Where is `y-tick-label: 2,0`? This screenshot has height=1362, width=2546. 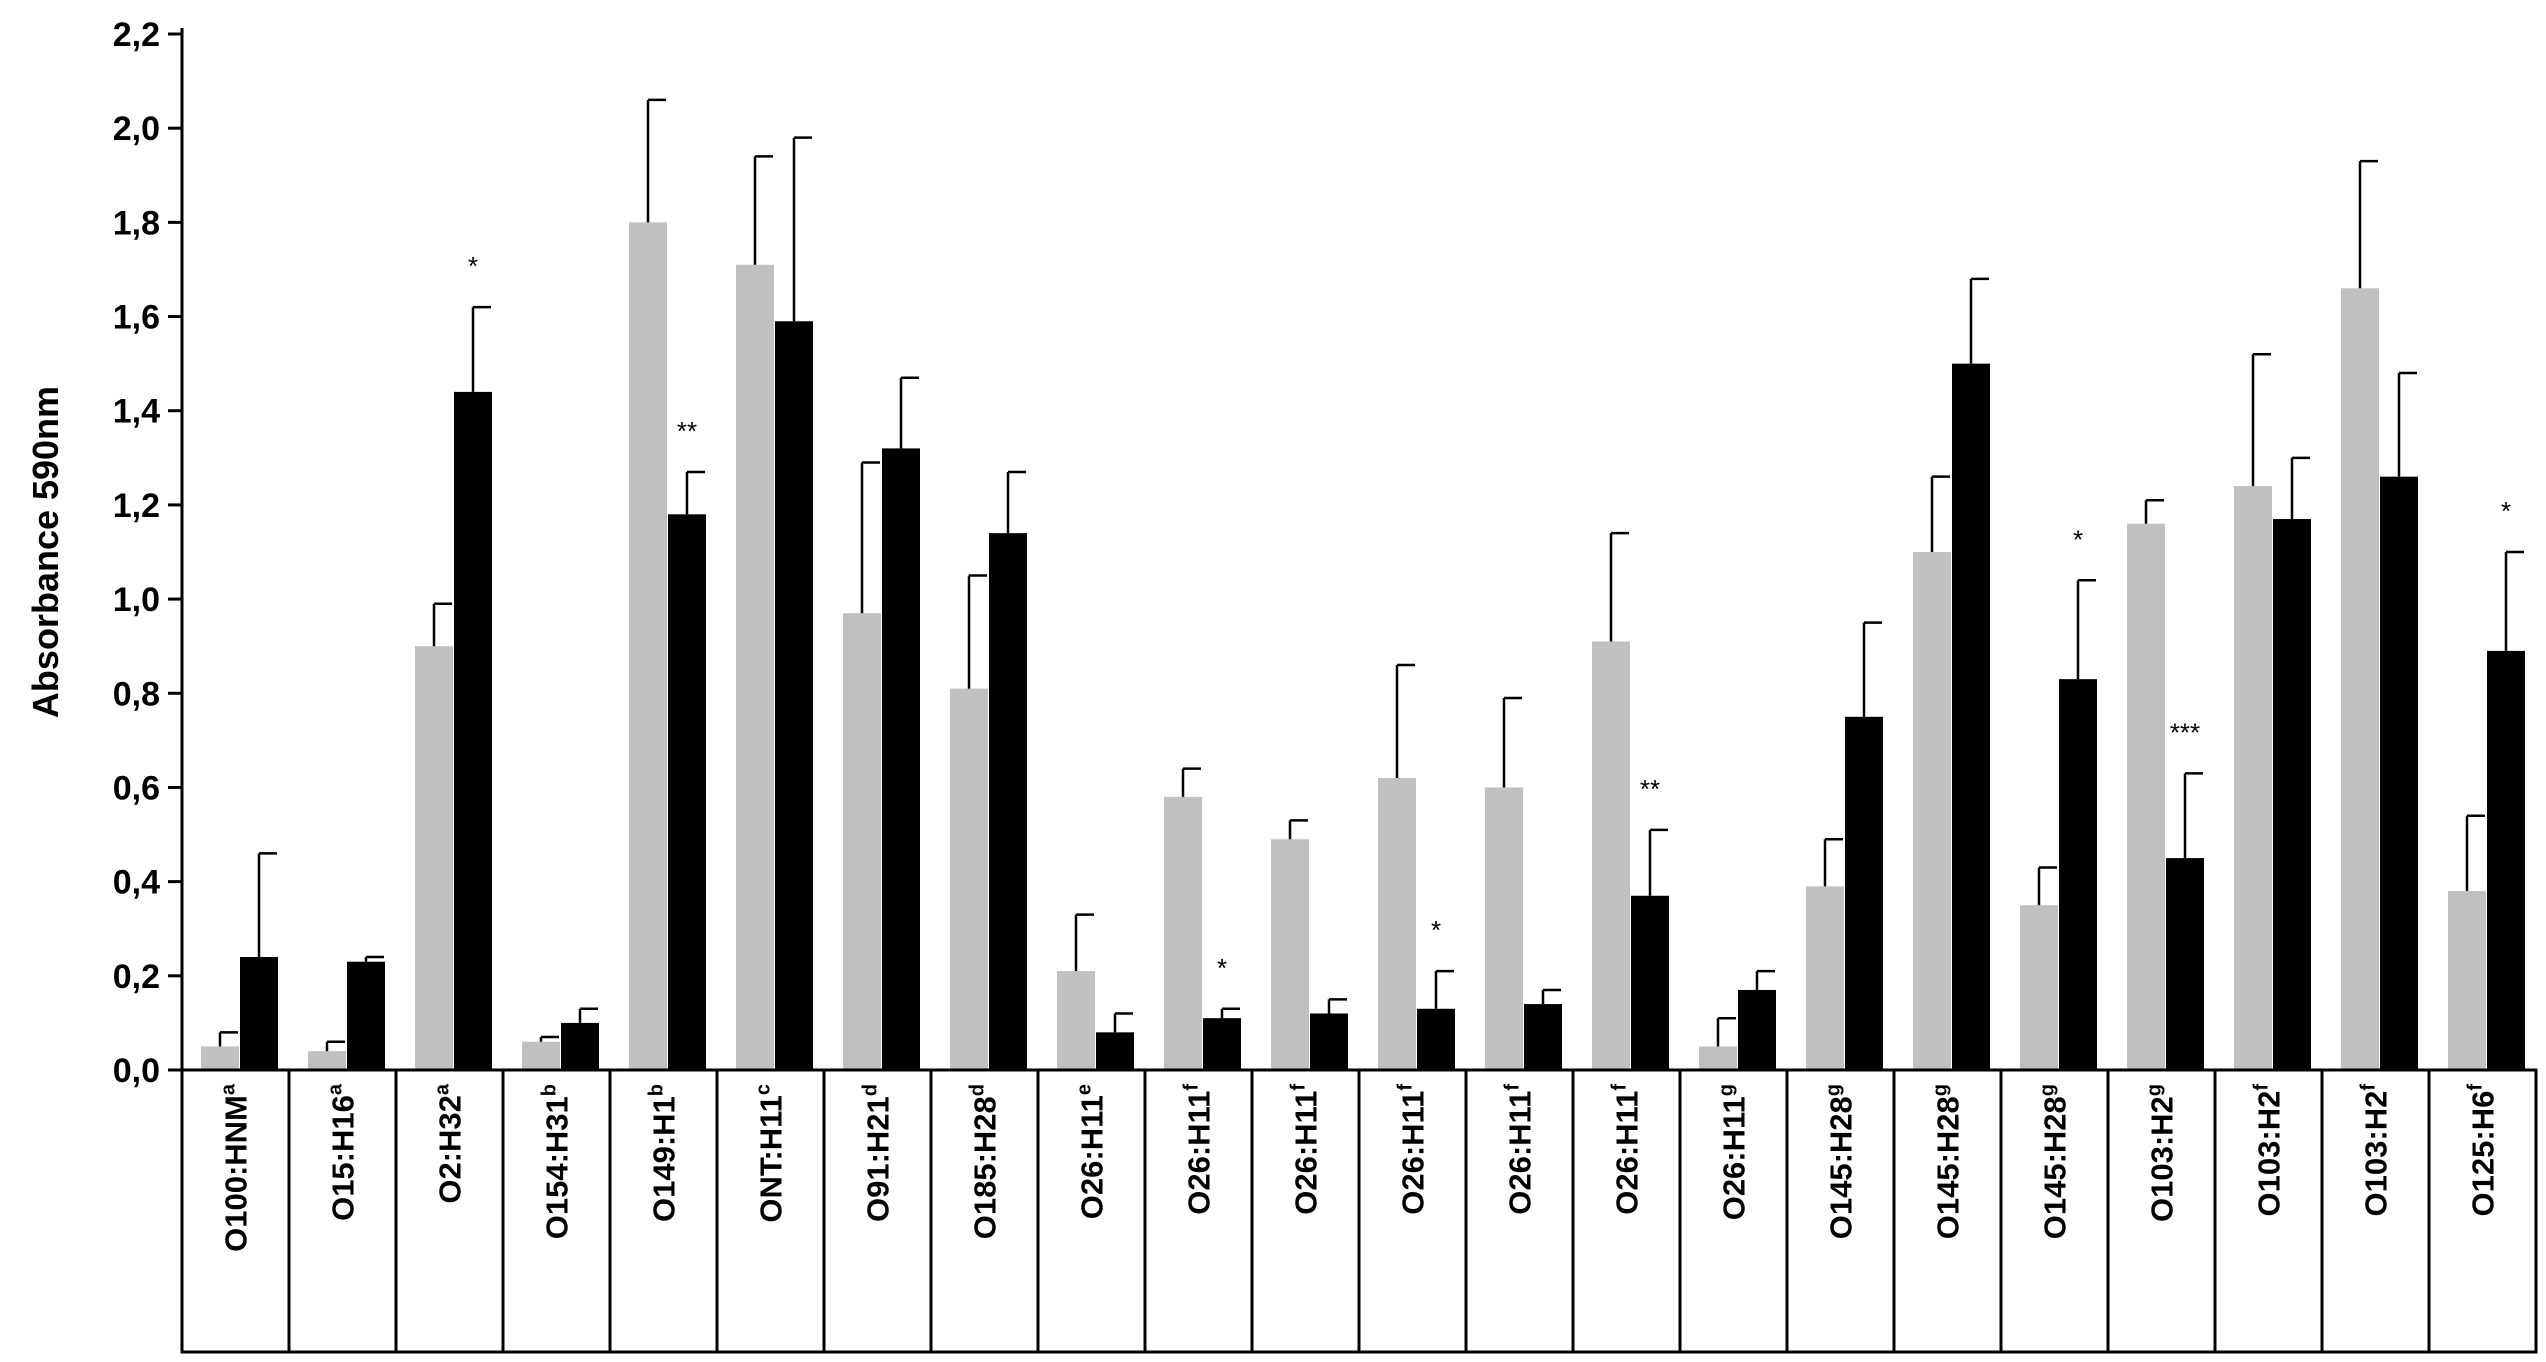 y-tick-label: 2,0 is located at coordinates (136, 129).